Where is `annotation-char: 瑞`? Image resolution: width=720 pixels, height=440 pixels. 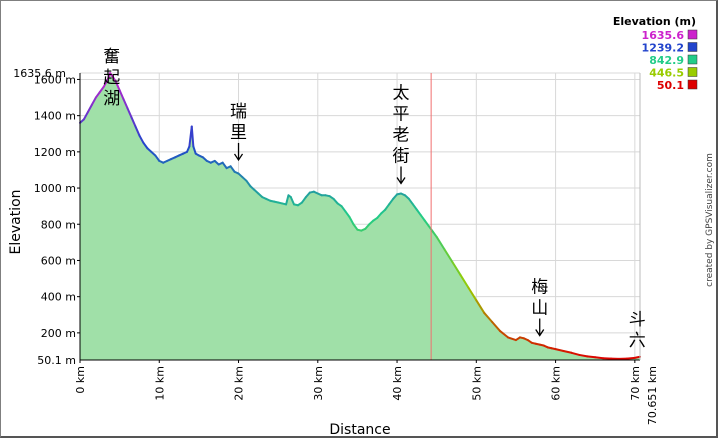
annotation-char: 瑞 is located at coordinates (238, 112).